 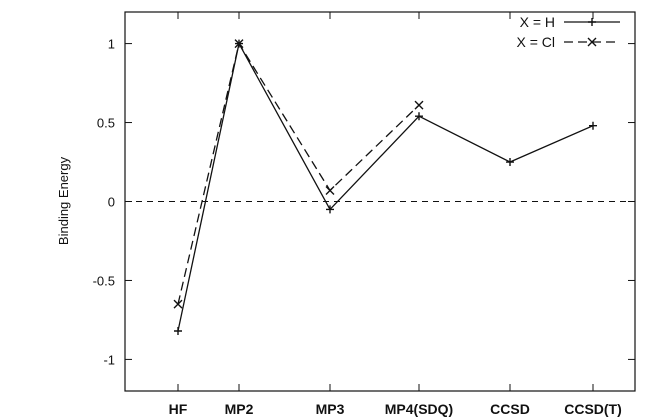 I want to click on x-tick-label: HF, so click(x=178, y=409).